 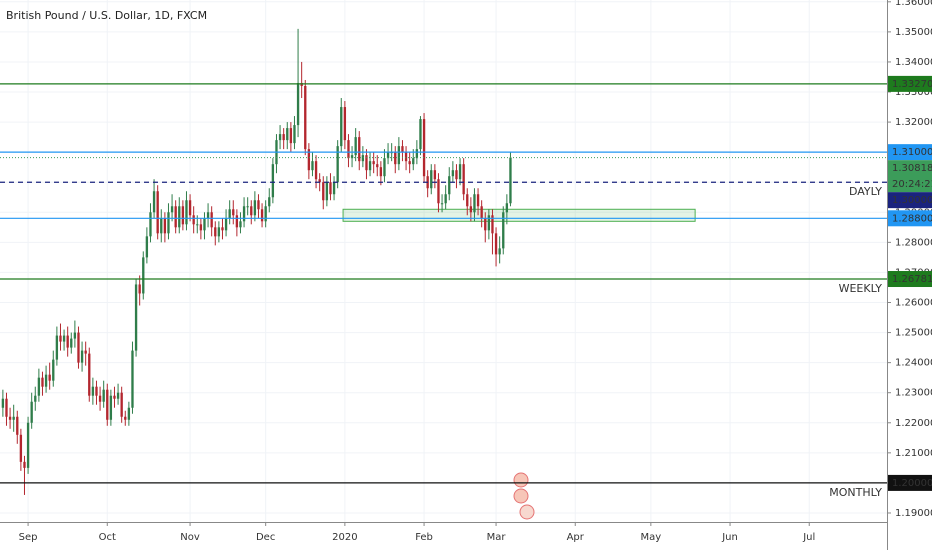 What do you see at coordinates (497, 537) in the screenshot?
I see `x-tick-label: Mar` at bounding box center [497, 537].